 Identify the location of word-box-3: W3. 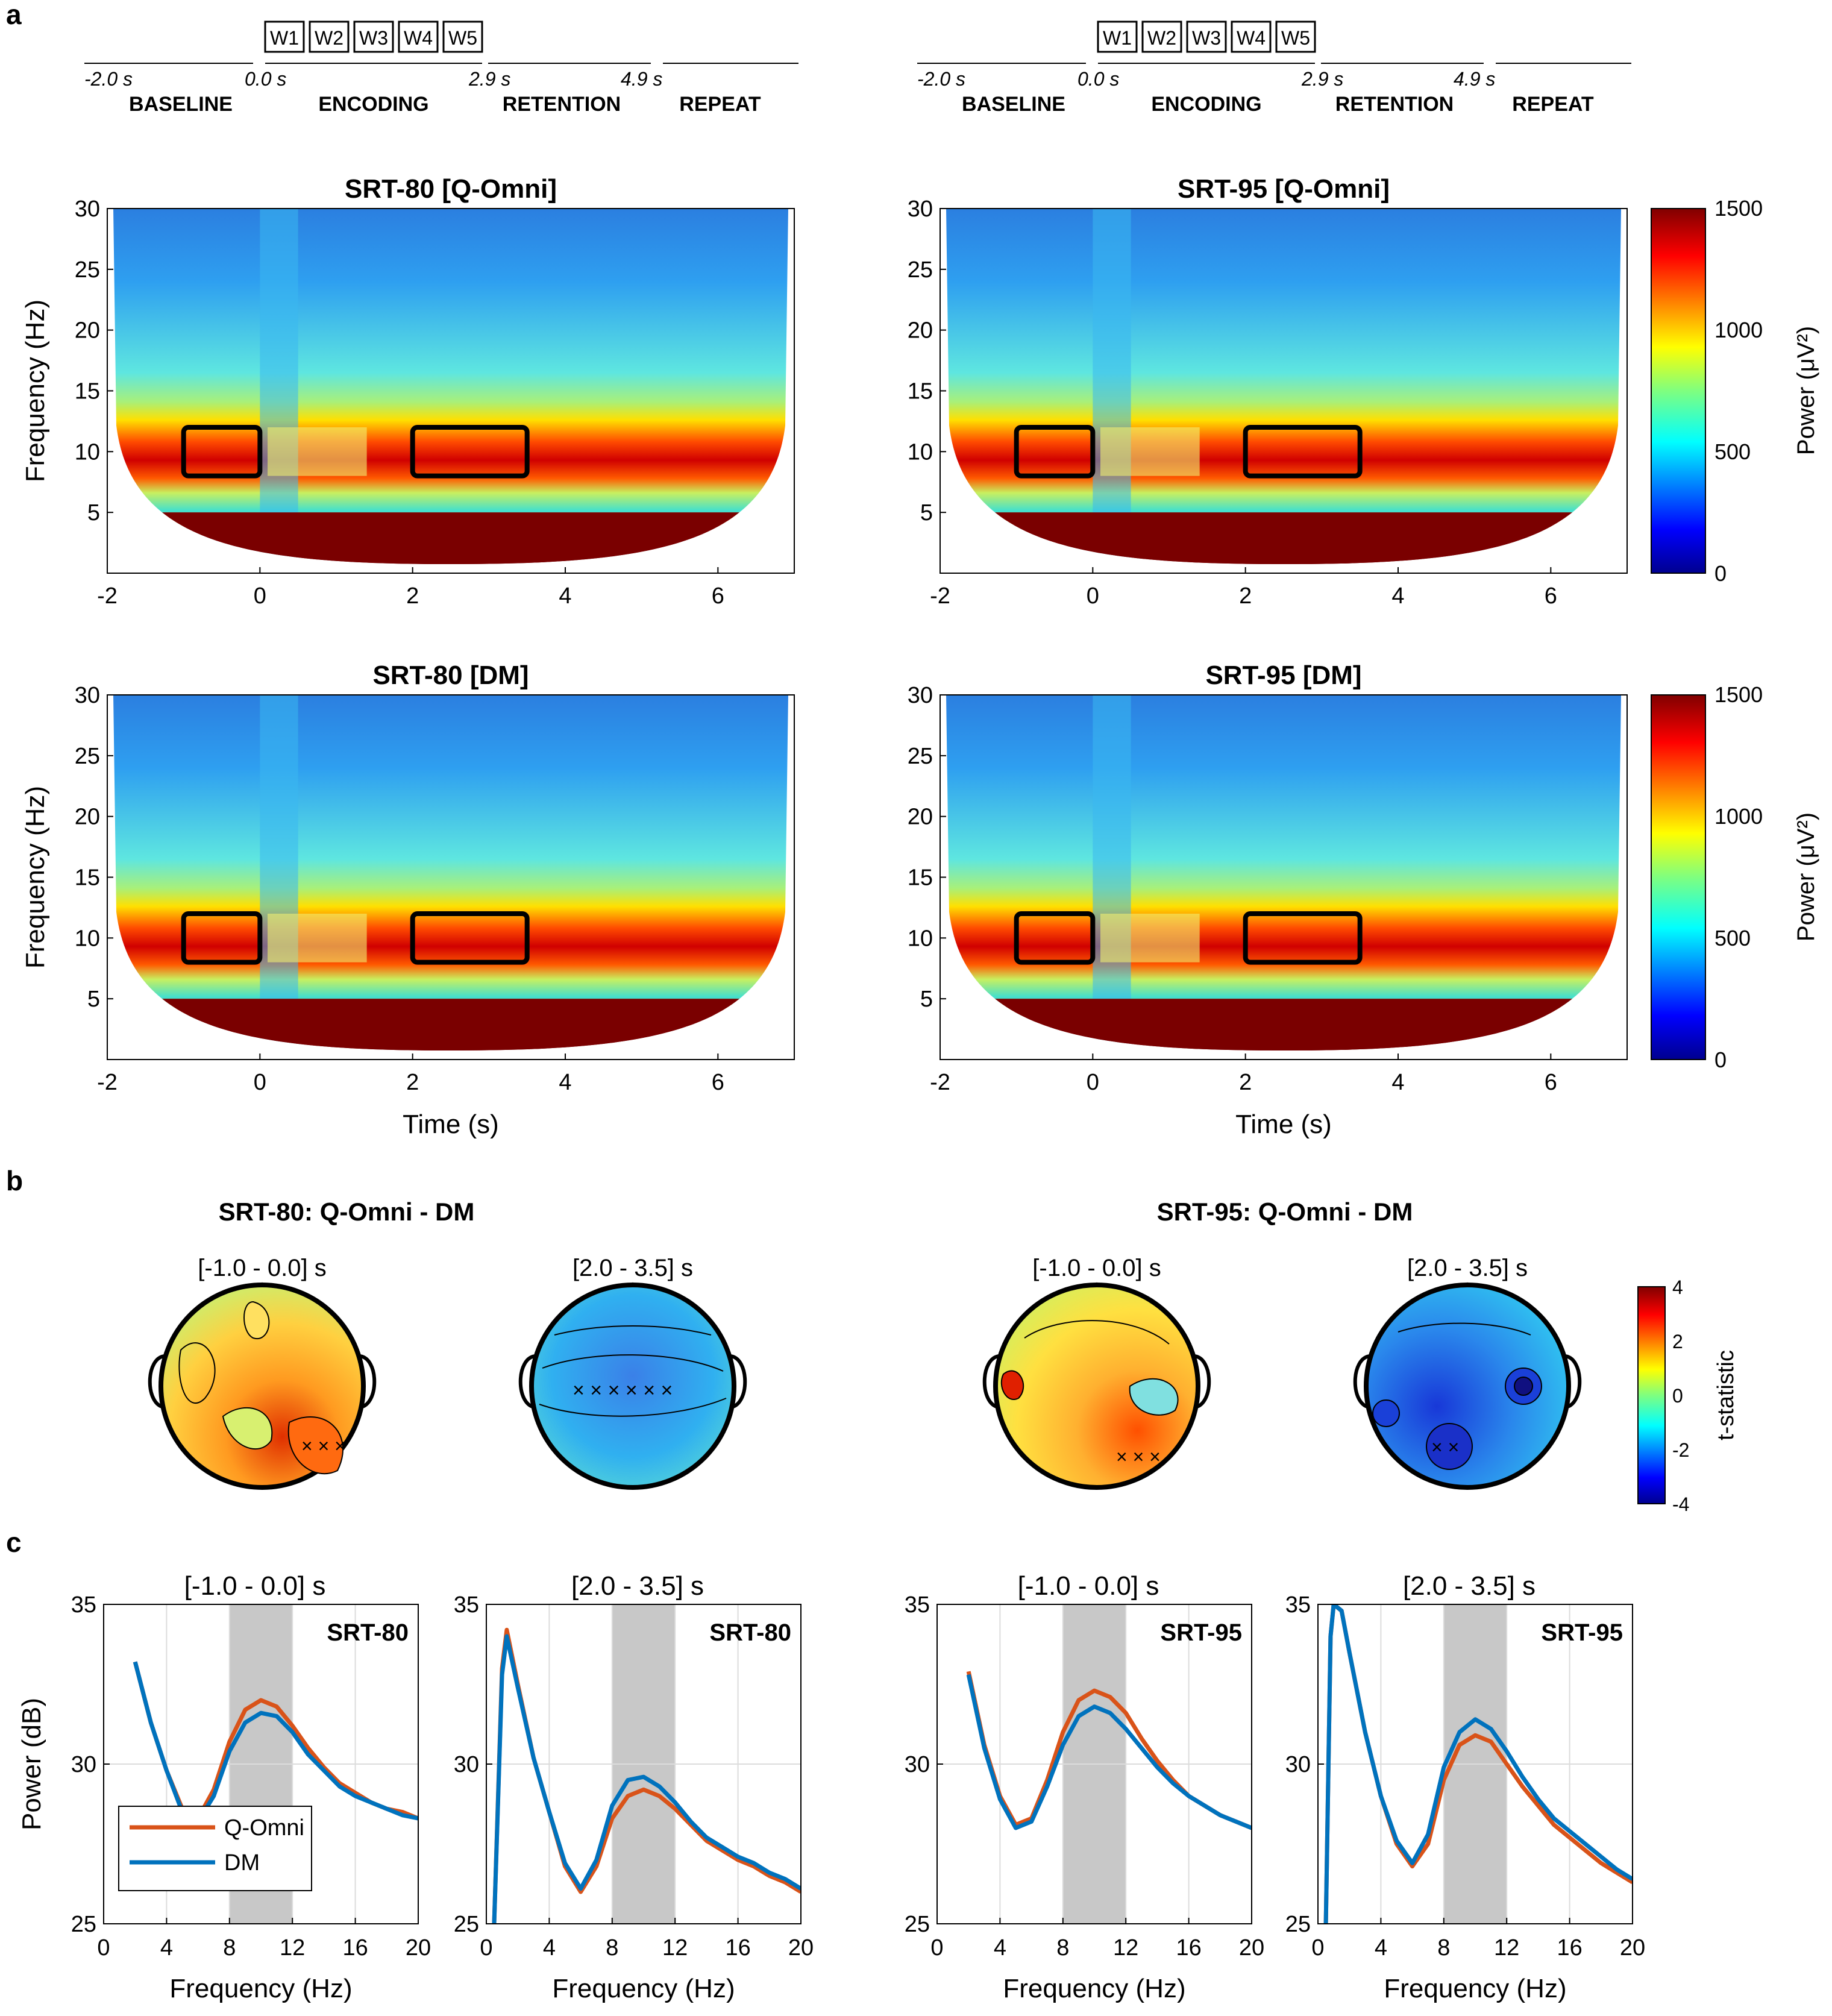
(373, 36).